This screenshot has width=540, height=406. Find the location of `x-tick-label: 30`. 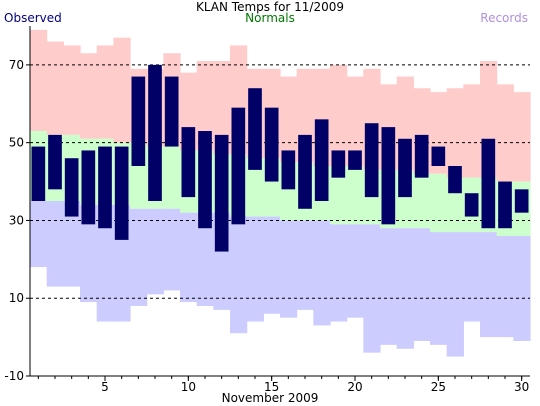

x-tick-label: 30 is located at coordinates (521, 387).